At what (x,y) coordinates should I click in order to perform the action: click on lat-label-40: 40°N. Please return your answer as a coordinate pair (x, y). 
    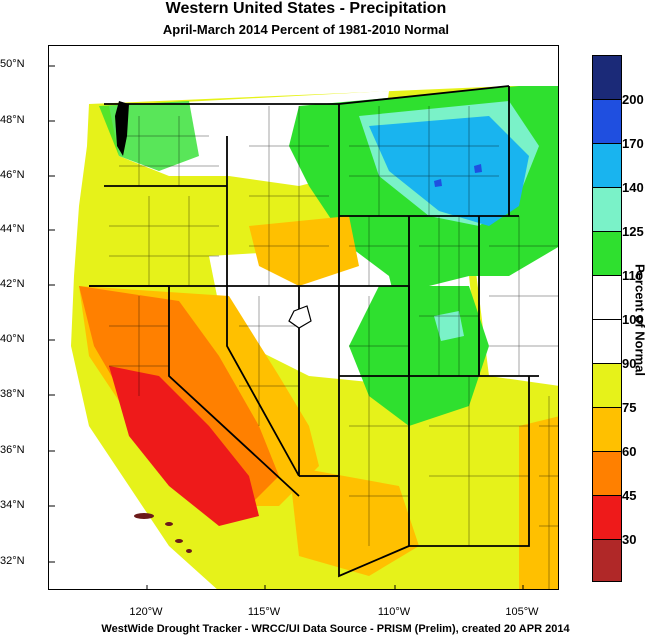
    Looking at the image, I should click on (12, 339).